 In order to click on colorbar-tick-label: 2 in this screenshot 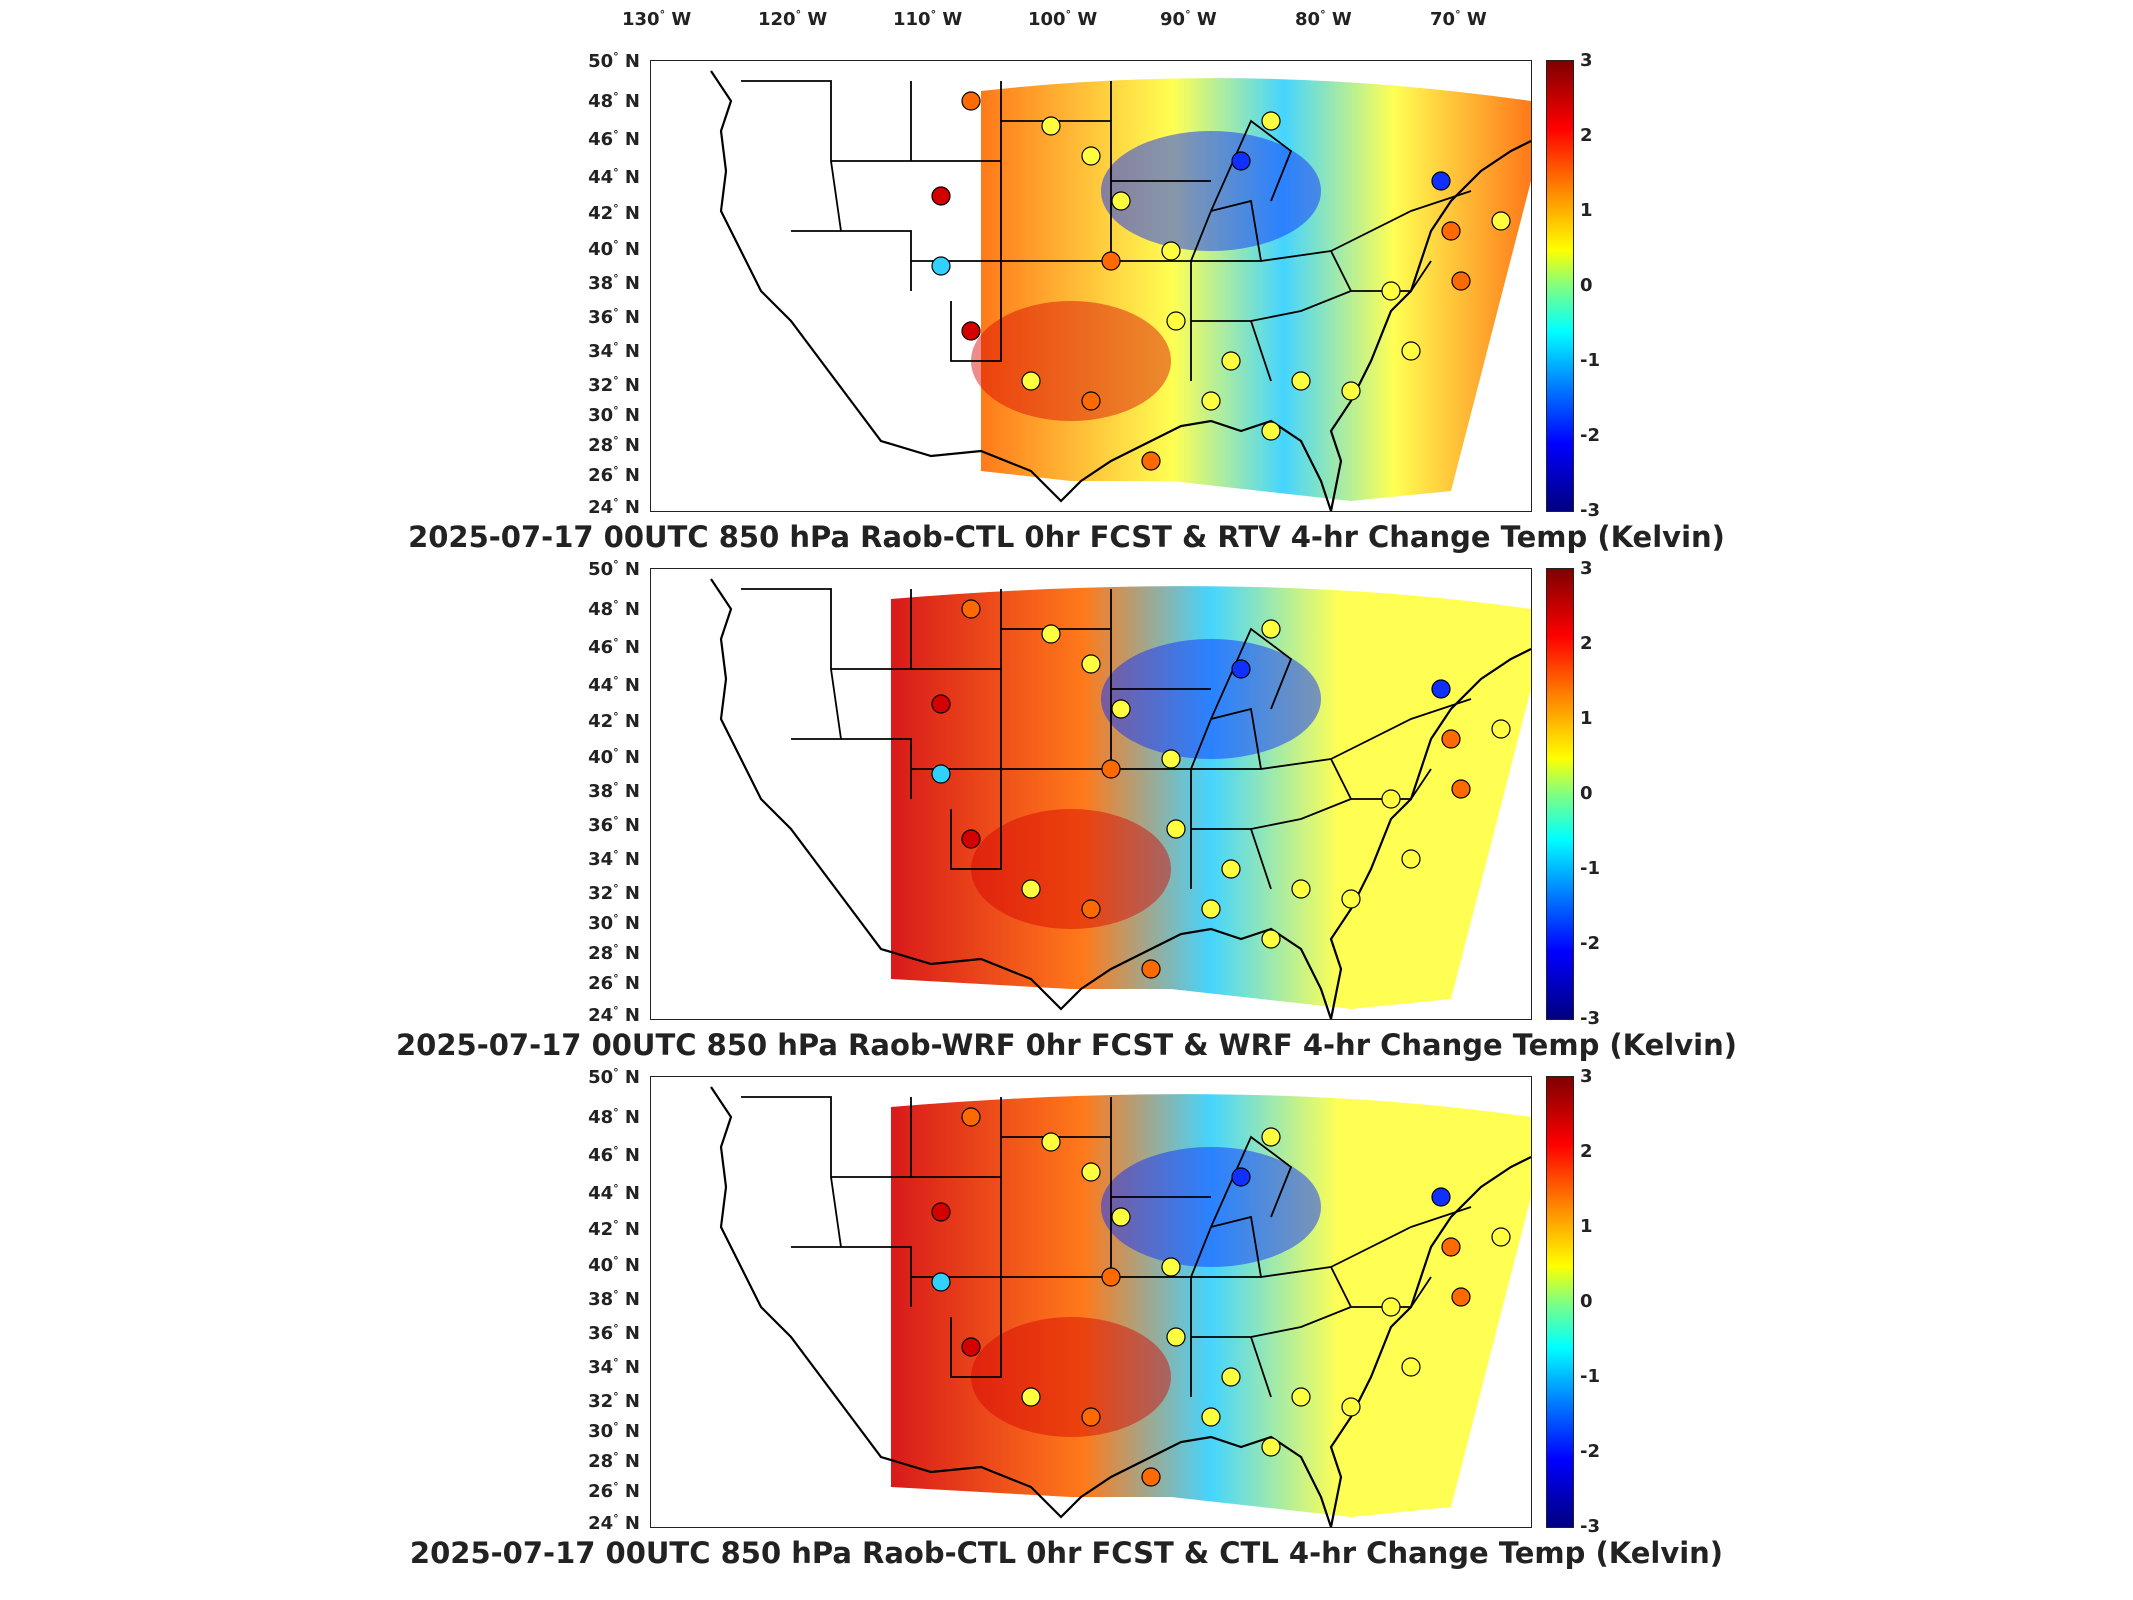, I will do `click(1586, 1151)`.